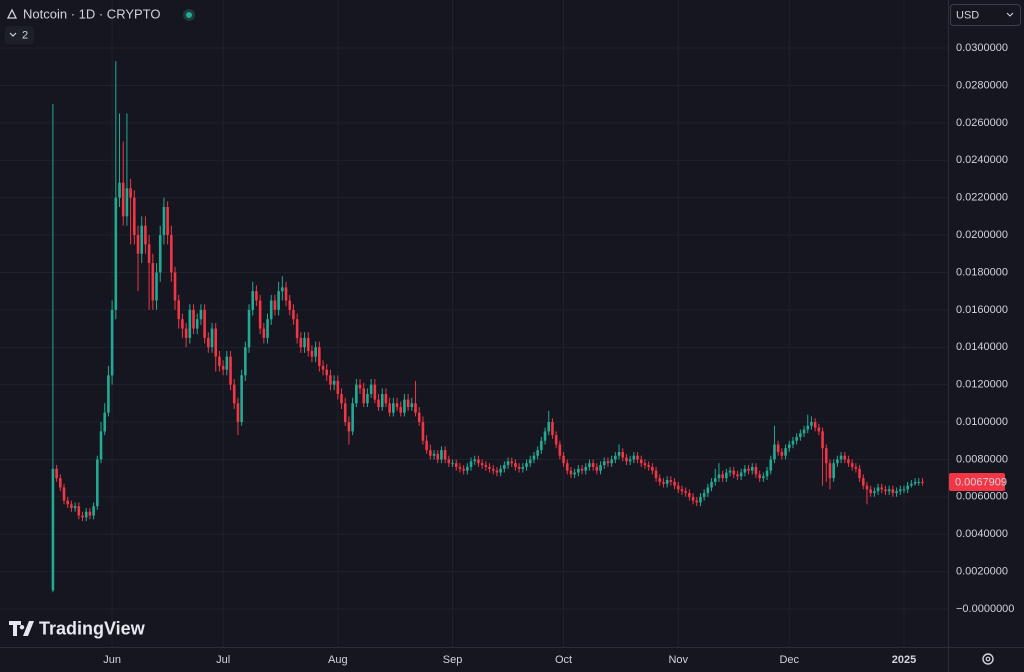 The width and height of the screenshot is (1024, 672). I want to click on settings-button, so click(988, 659).